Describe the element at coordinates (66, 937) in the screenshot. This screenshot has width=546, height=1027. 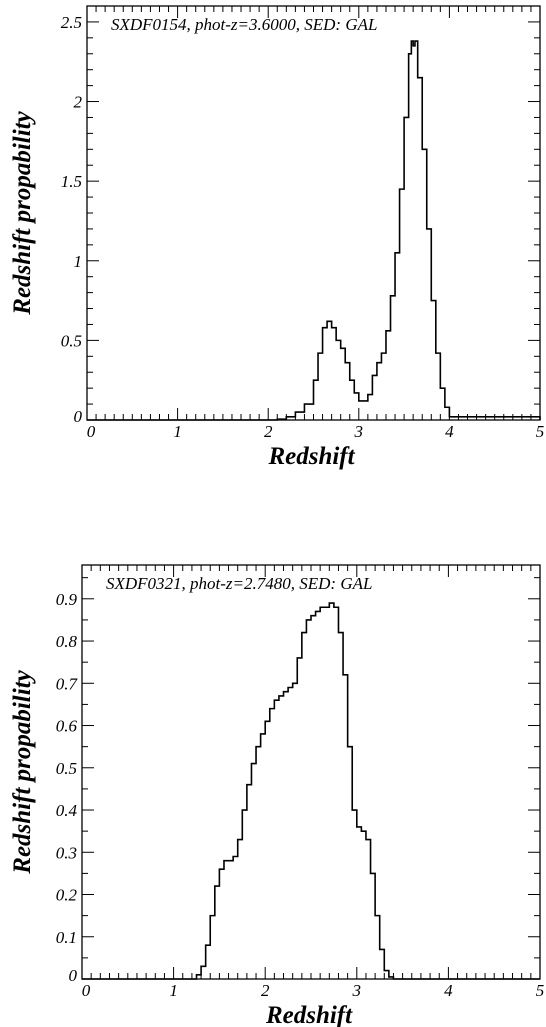
I see `y-tick-label: 0.1` at that location.